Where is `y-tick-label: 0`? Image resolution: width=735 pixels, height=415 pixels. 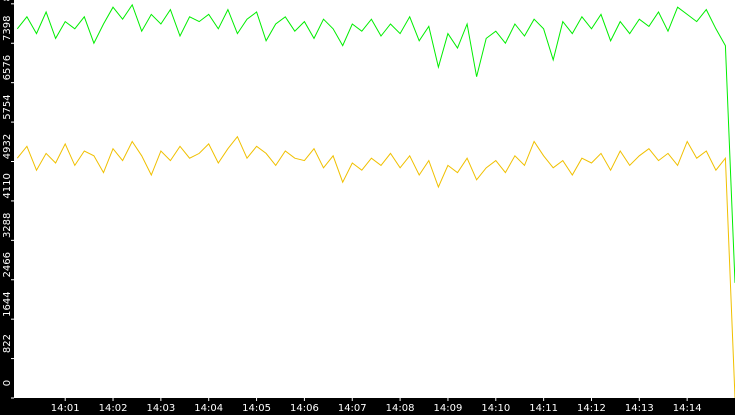 y-tick-label: 0 is located at coordinates (7, 383).